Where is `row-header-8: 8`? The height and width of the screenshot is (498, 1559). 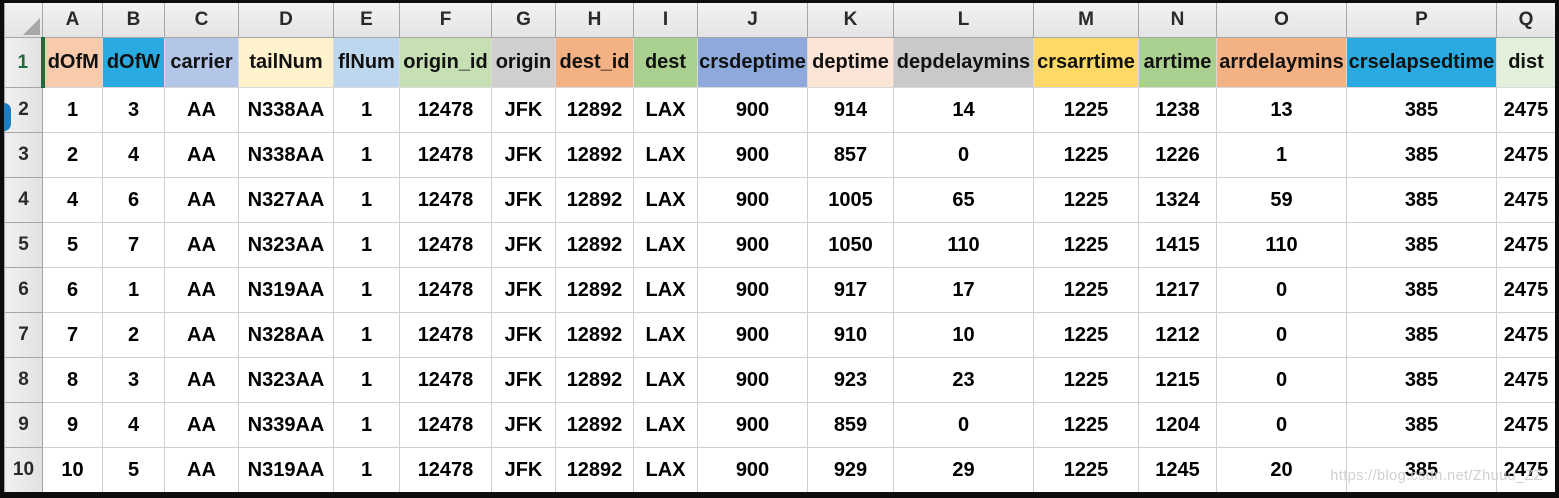 row-header-8: 8 is located at coordinates (23, 380).